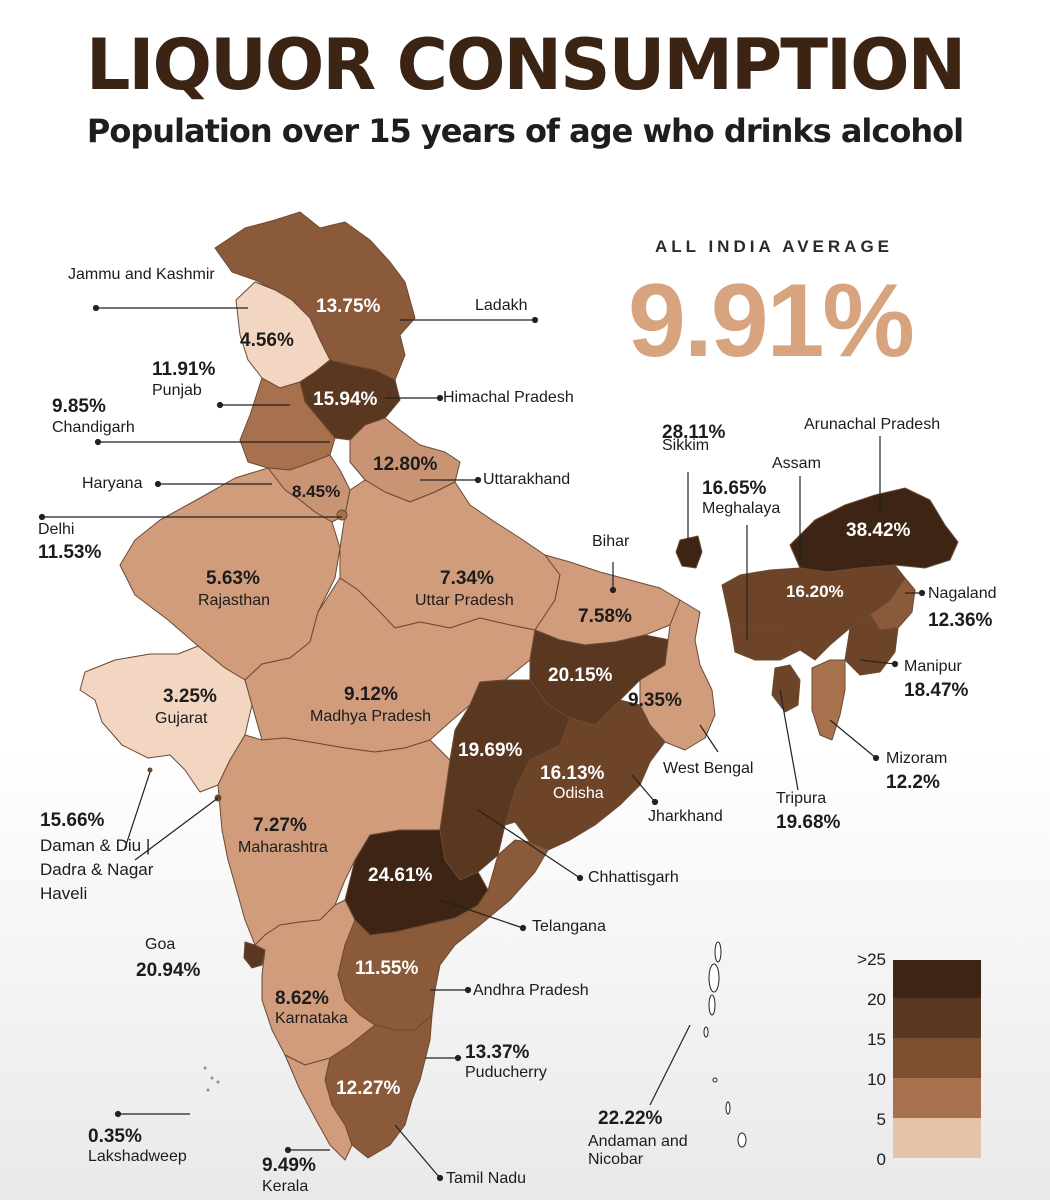 The width and height of the screenshot is (1050, 1200). What do you see at coordinates (876, 1039) in the screenshot?
I see `legend-tick: 15` at bounding box center [876, 1039].